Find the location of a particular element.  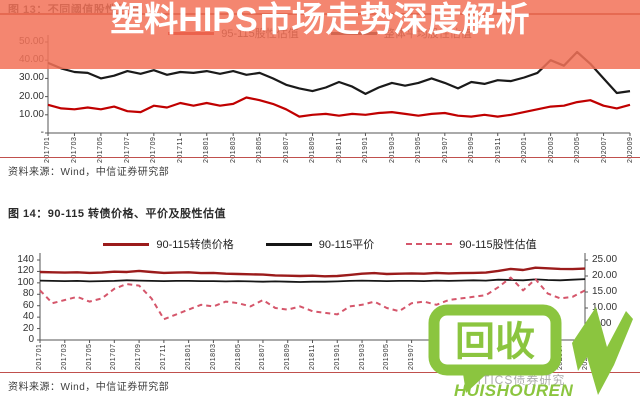

fig14-caption: 图 14：90-115 转债价格、平价及股性估值 is located at coordinates (117, 214).